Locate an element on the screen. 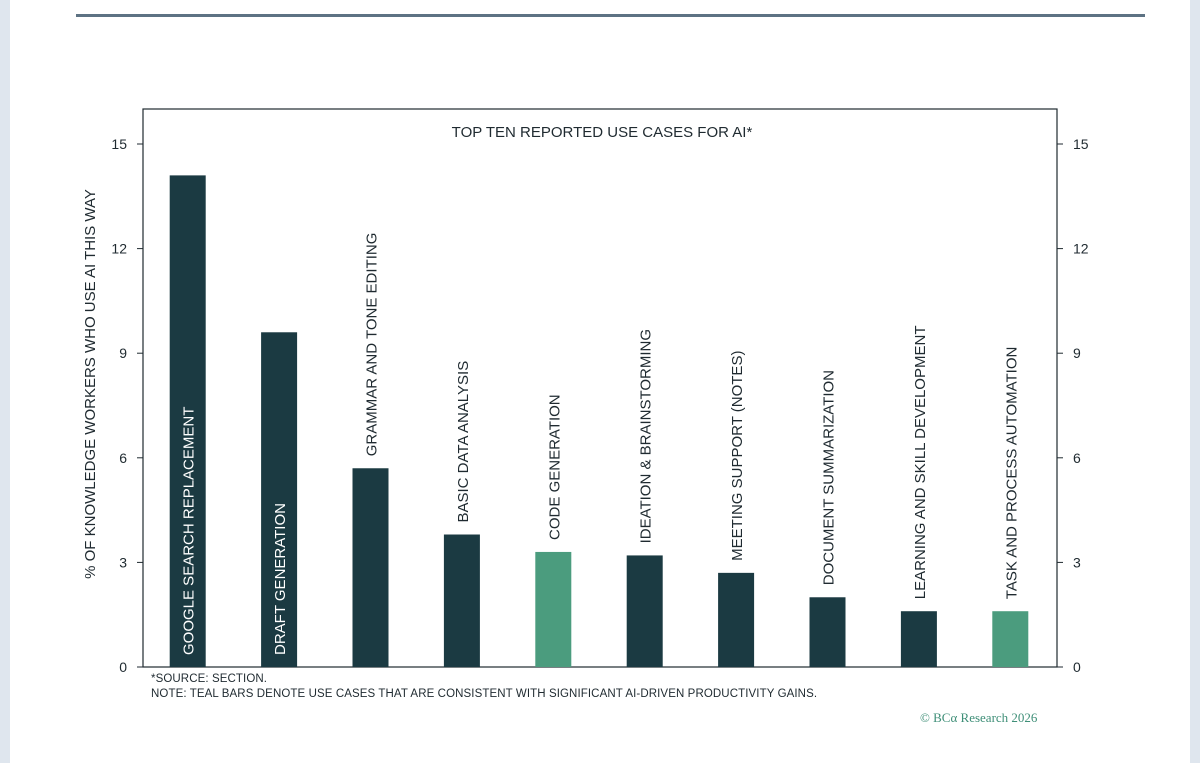 The height and width of the screenshot is (763, 1200). left-axis-ticks: 0 3 6 9 12 15 is located at coordinates (127, 405).